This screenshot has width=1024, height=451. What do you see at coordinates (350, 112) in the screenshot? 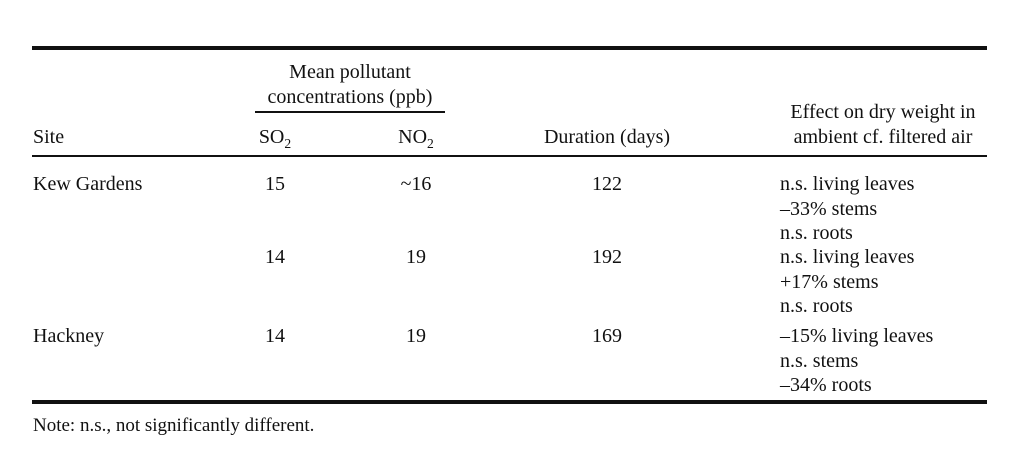
I see `spanner-underline-rule` at bounding box center [350, 112].